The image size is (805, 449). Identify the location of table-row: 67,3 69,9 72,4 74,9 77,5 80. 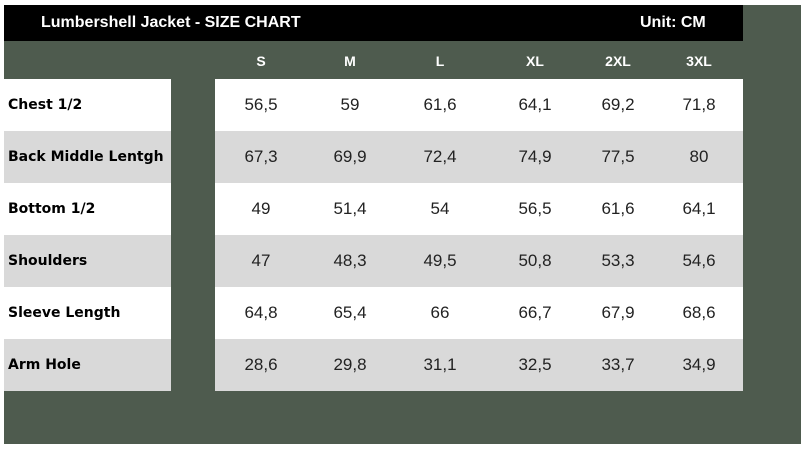
(479, 157).